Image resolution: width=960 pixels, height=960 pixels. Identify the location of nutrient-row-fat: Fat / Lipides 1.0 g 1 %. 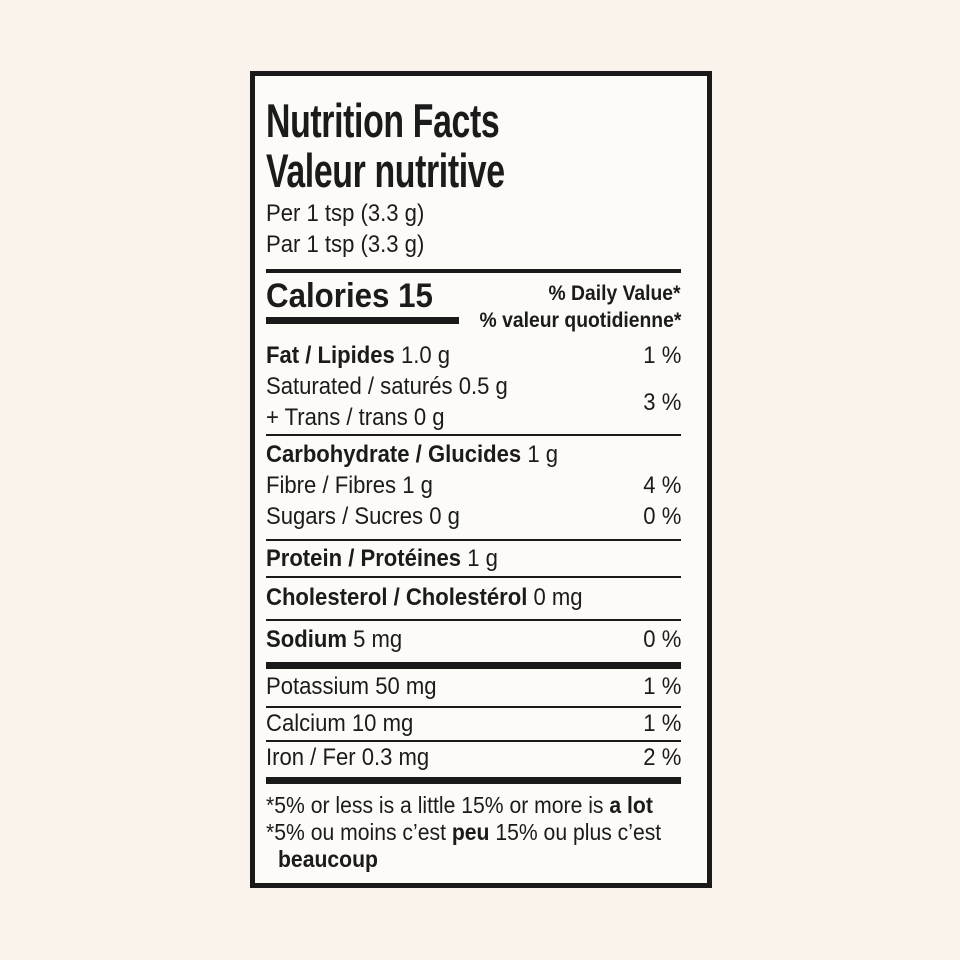
(473, 355).